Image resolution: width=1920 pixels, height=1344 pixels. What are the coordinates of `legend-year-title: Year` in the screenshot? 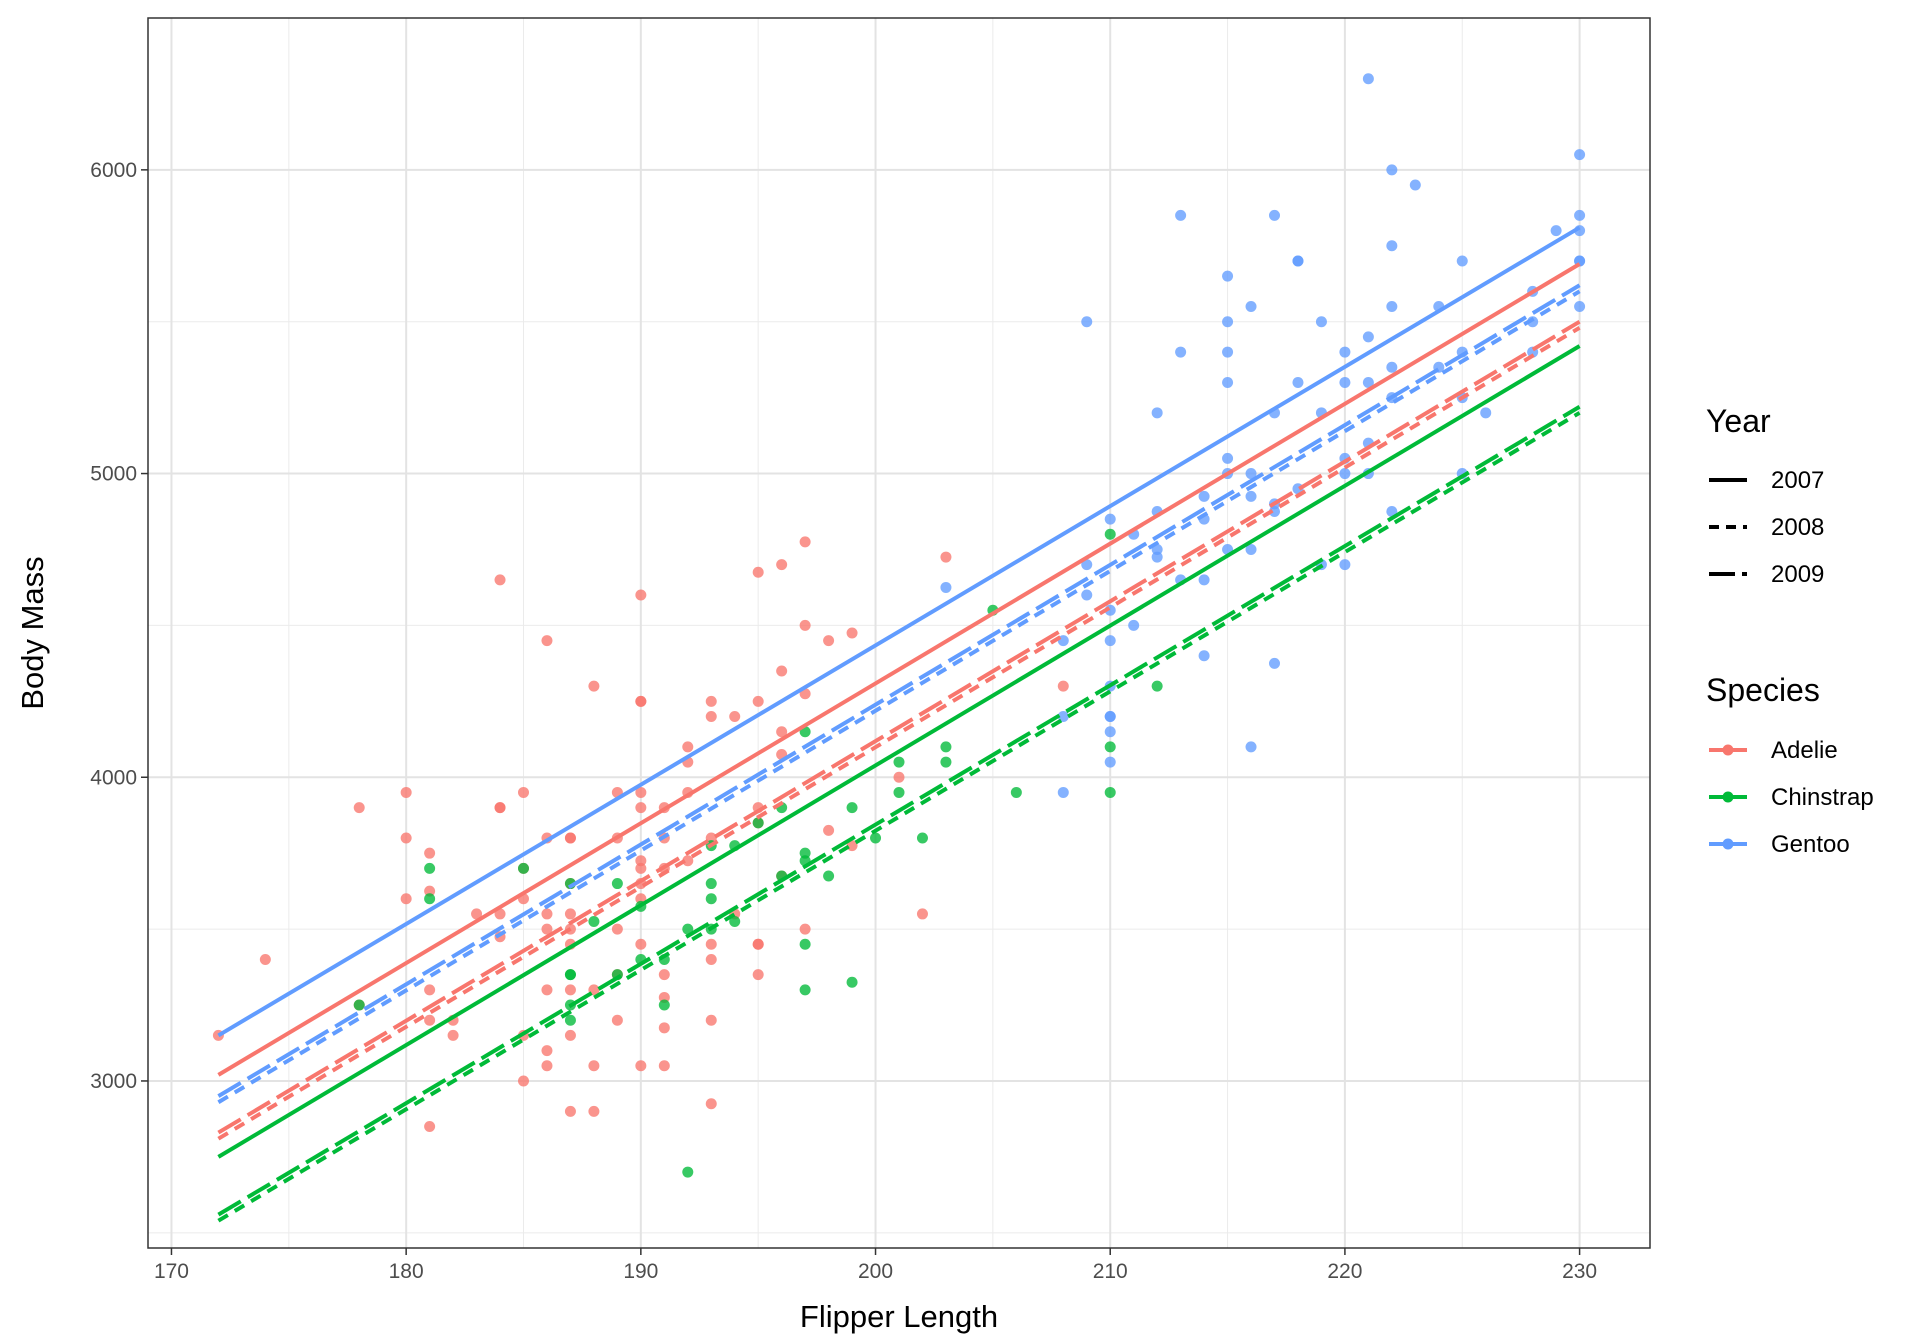 It's located at (1738, 421).